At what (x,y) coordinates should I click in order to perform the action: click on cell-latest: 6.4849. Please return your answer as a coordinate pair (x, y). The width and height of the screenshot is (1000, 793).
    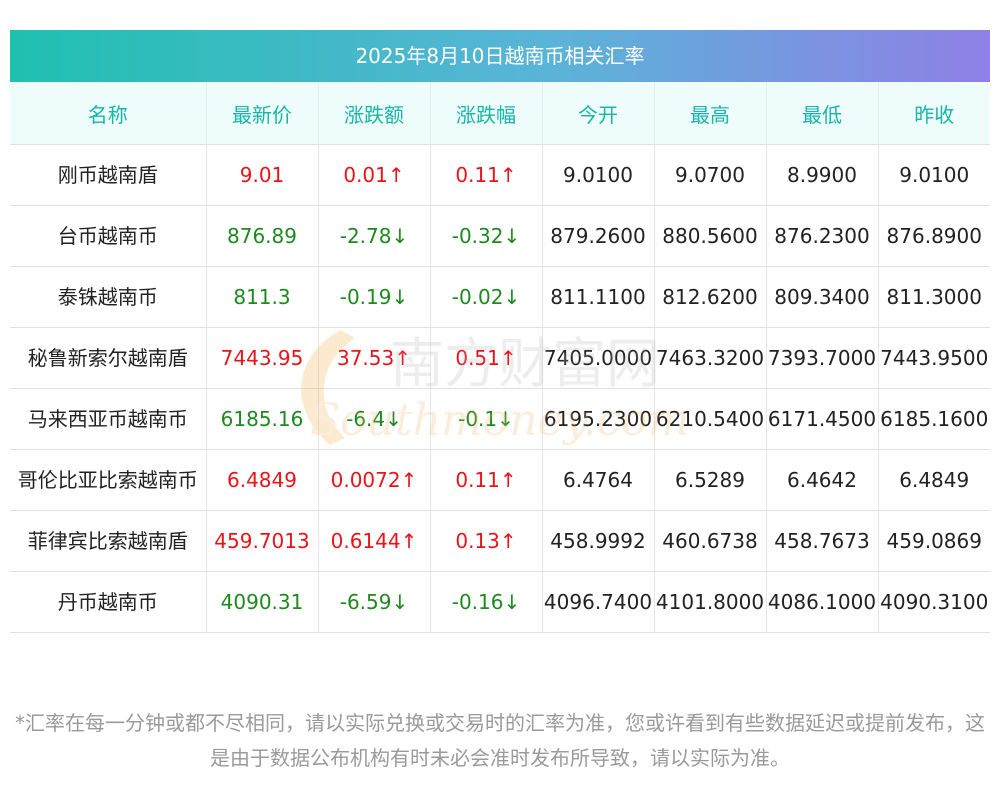
    Looking at the image, I should click on (262, 480).